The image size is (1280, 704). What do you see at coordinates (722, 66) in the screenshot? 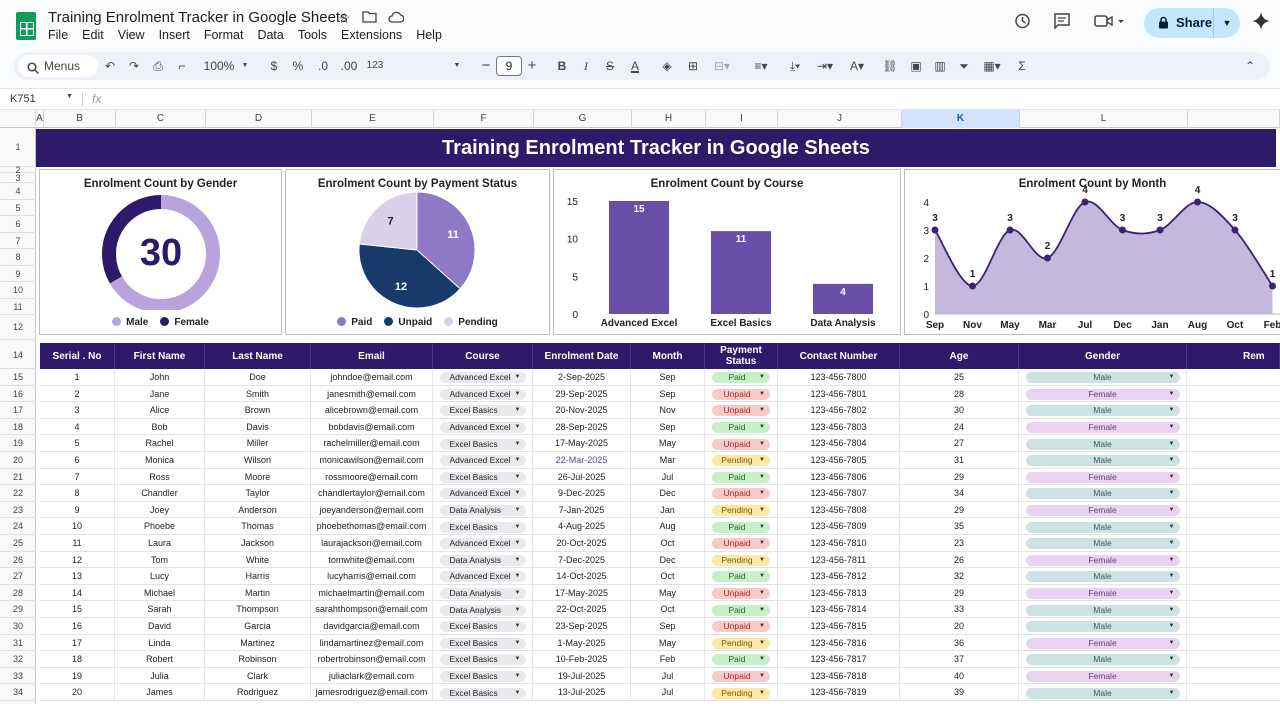
I see `merge-cells-icon: ⊟▾` at bounding box center [722, 66].